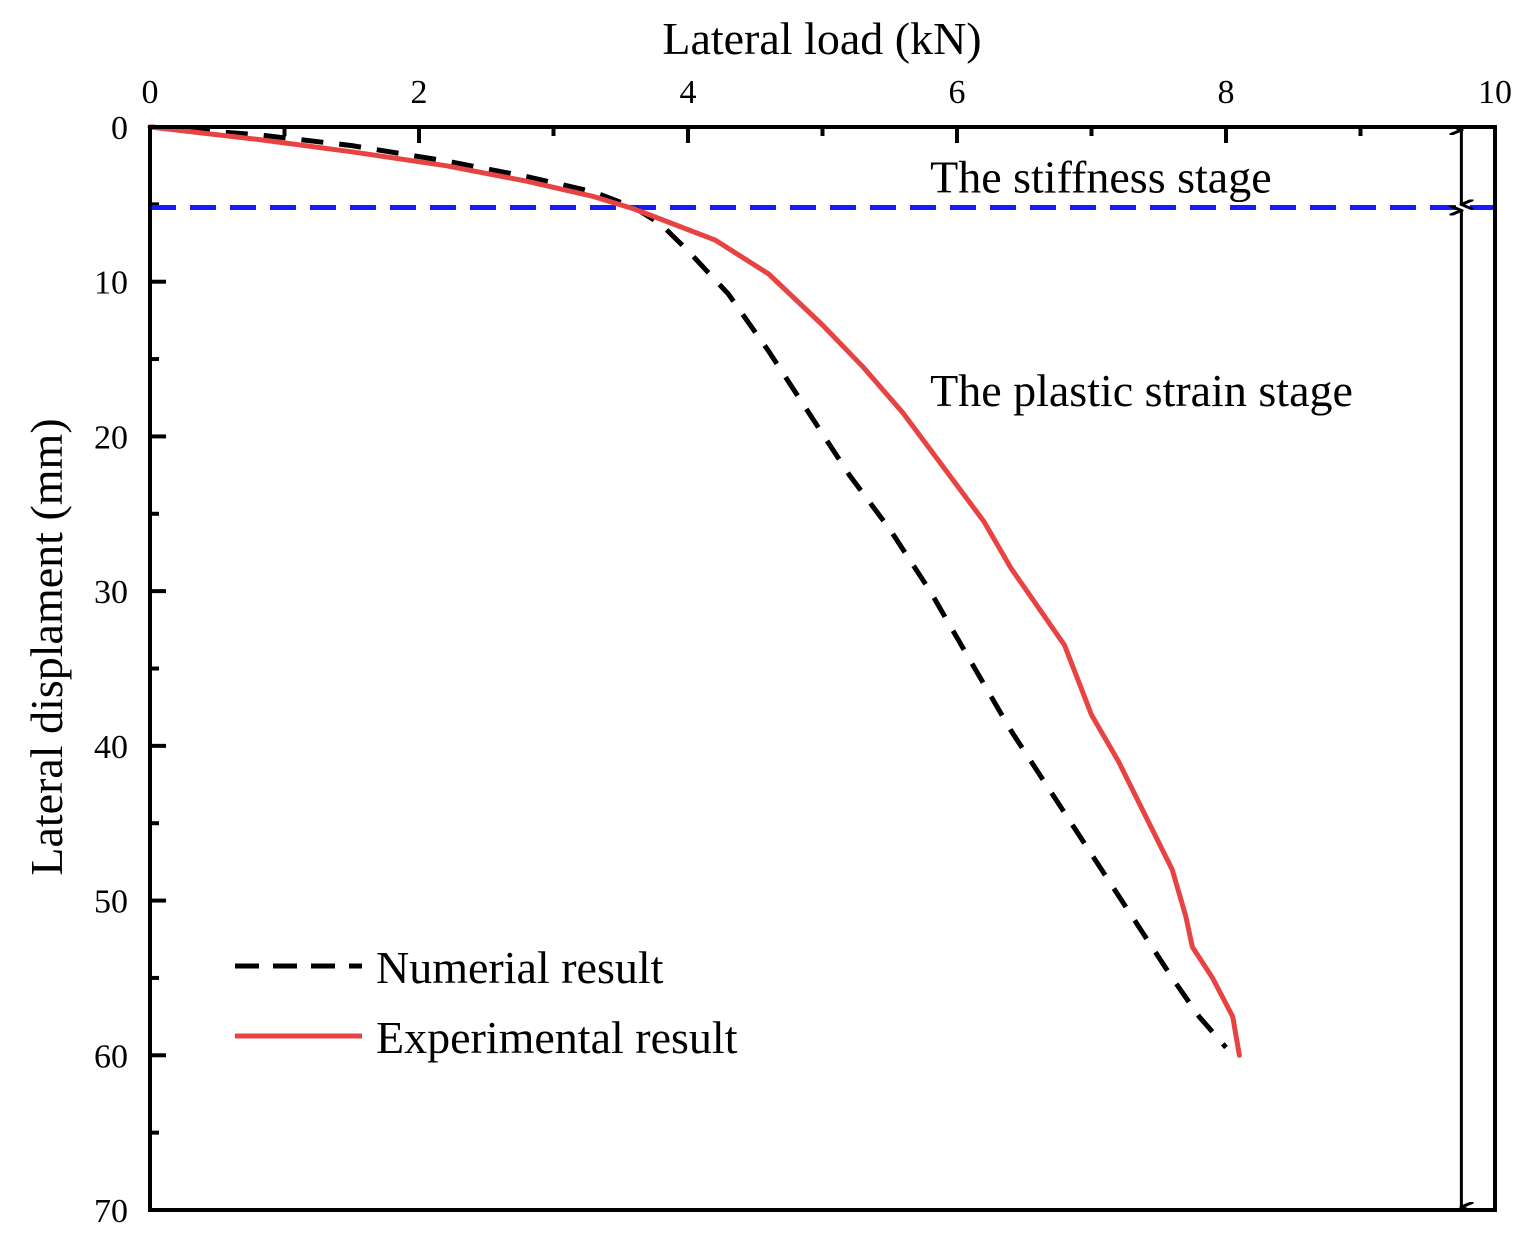 The width and height of the screenshot is (1529, 1249). What do you see at coordinates (688, 92) in the screenshot?
I see `x-tick-label: 4` at bounding box center [688, 92].